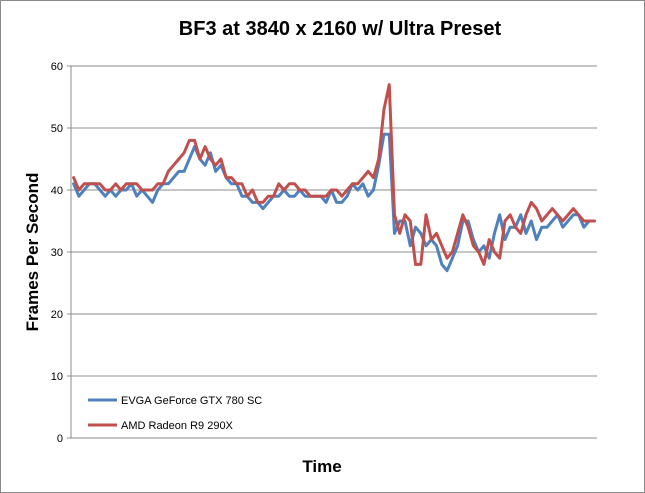 Image resolution: width=645 pixels, height=493 pixels. I want to click on y-tick-label: 50, so click(57, 129).